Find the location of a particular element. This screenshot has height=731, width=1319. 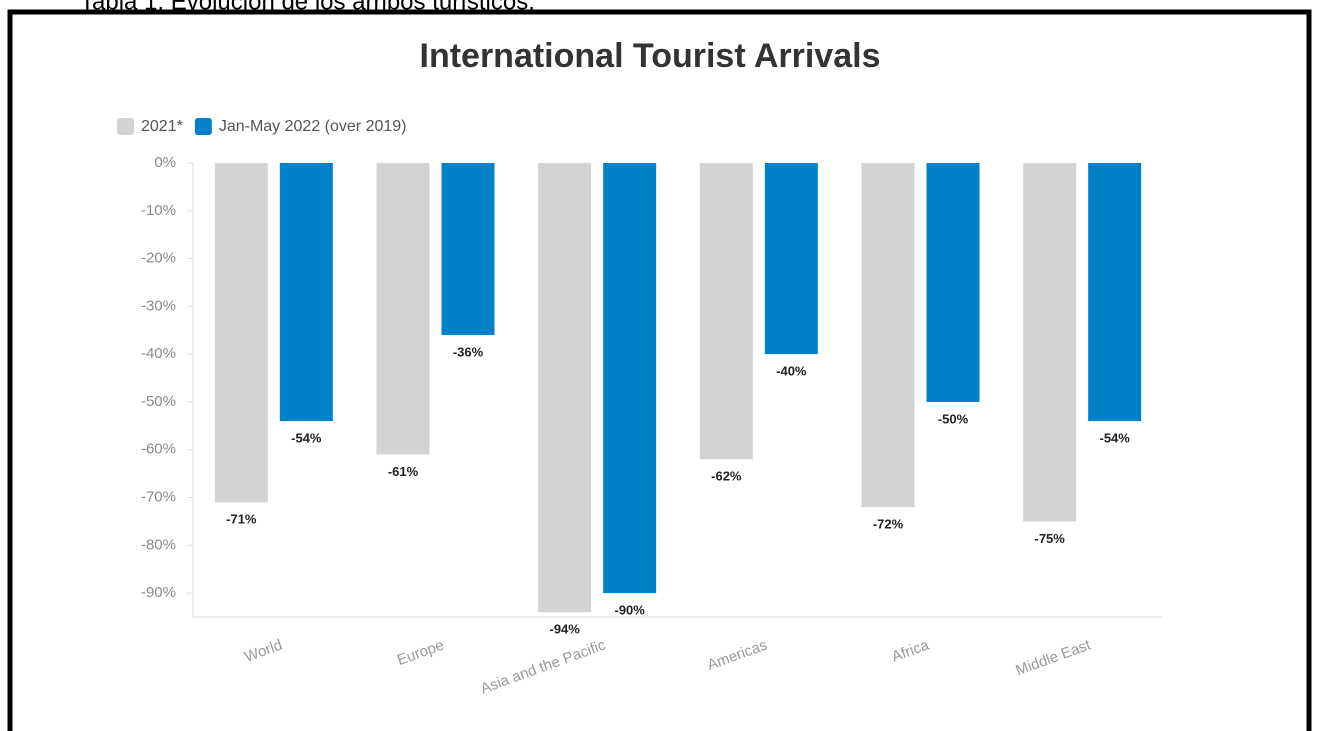

y-tick-label: -60% is located at coordinates (158, 449).